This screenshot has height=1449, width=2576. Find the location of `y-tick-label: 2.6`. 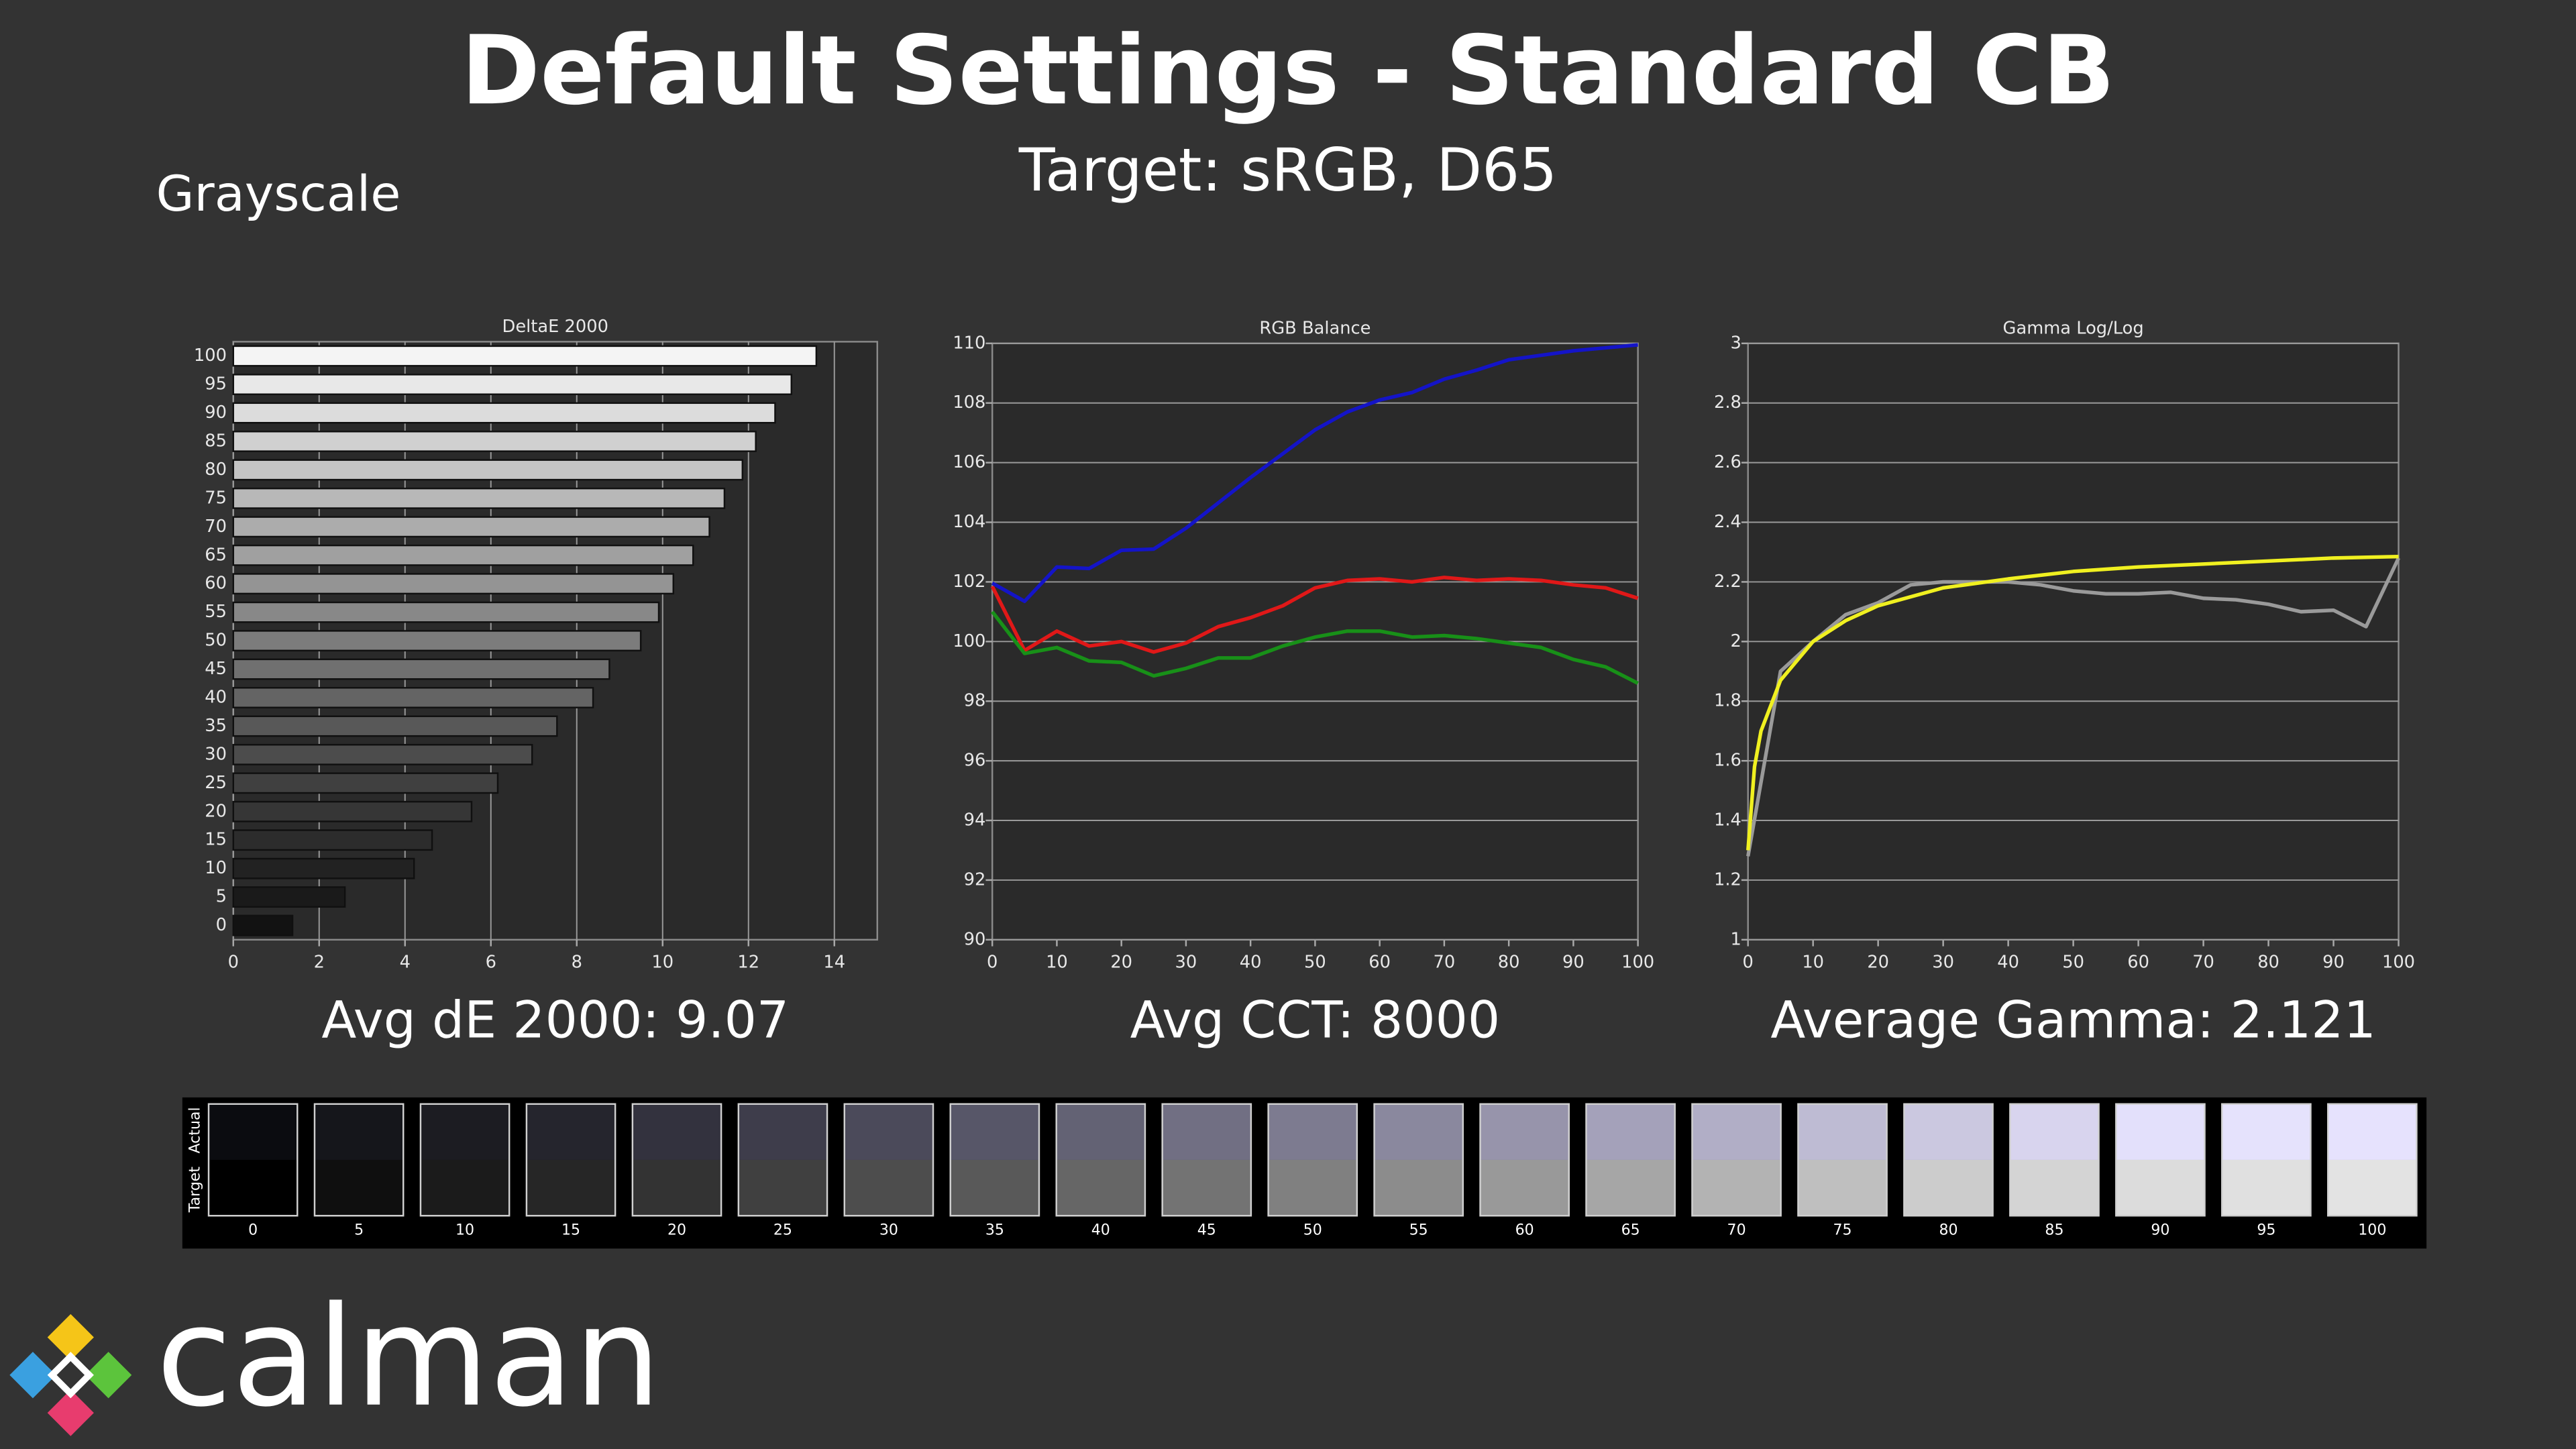

y-tick-label: 2.6 is located at coordinates (1727, 462).